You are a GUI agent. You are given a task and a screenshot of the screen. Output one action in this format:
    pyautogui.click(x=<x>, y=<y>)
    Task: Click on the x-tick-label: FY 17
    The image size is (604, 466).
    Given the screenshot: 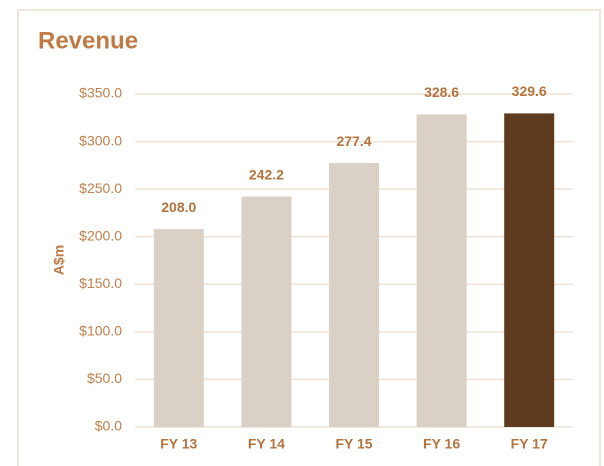 What is the action you would take?
    pyautogui.click(x=529, y=444)
    